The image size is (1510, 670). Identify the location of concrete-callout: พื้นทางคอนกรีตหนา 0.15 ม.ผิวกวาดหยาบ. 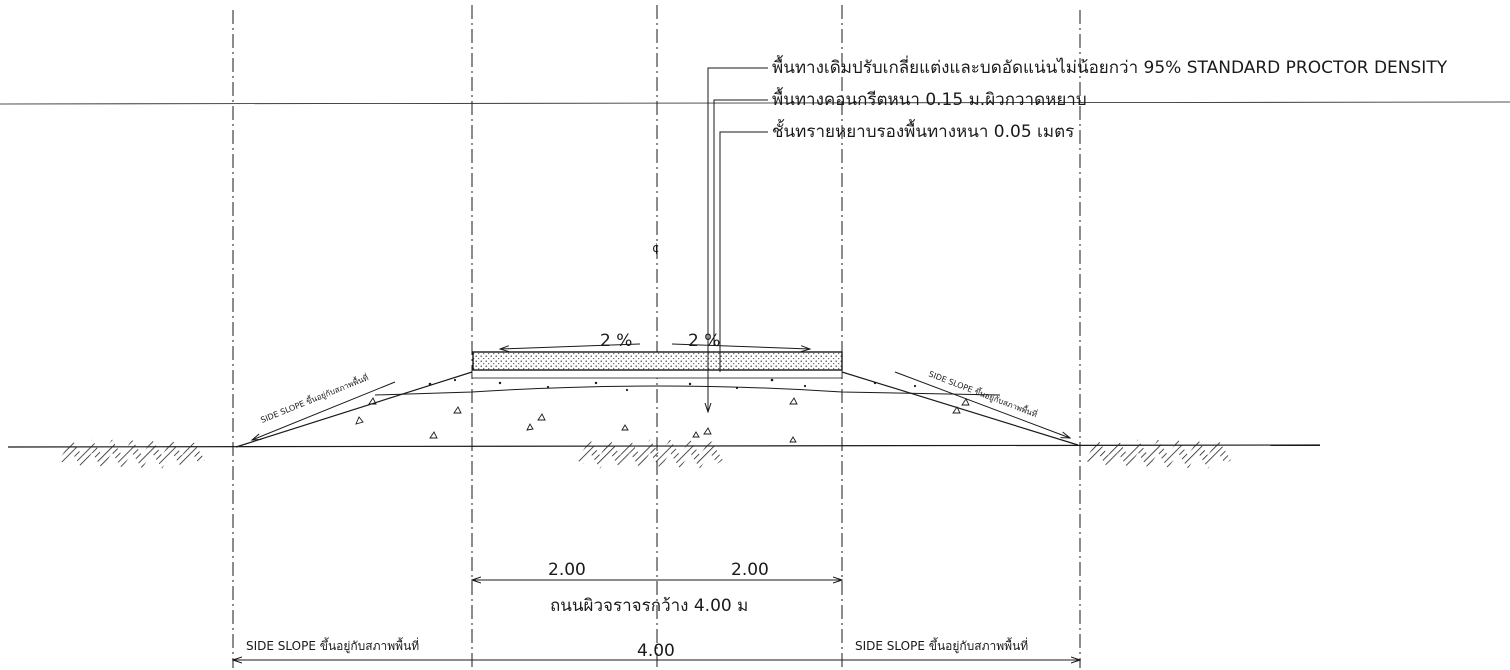
(929, 98).